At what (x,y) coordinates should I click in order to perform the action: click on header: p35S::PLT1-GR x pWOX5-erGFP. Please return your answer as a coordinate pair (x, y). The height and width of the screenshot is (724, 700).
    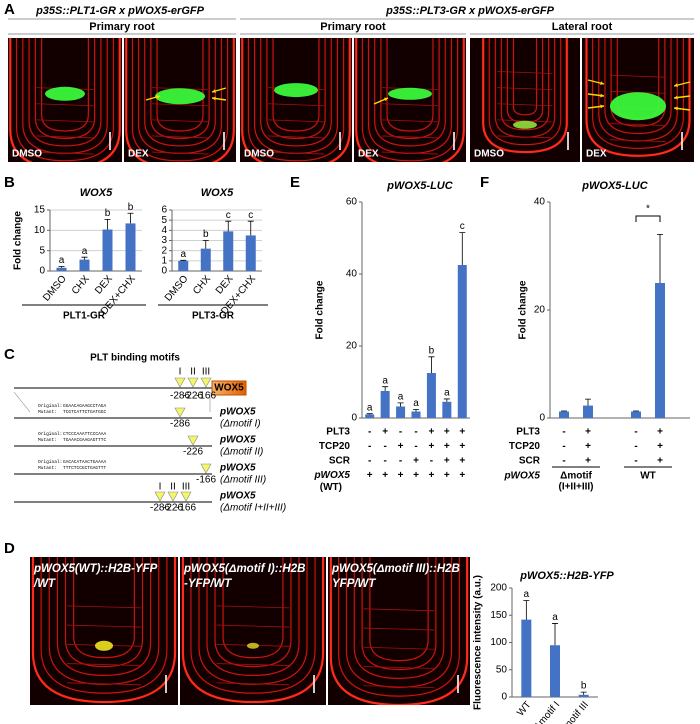
    Looking at the image, I should click on (120, 11).